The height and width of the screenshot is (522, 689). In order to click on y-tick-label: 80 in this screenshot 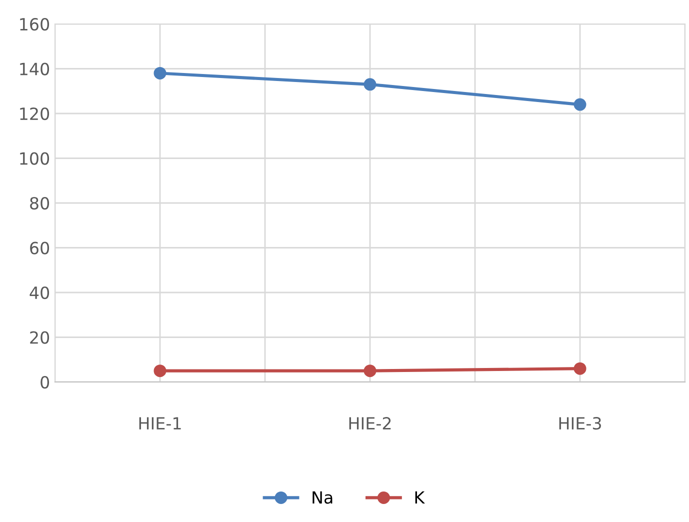, I will do `click(40, 203)`.